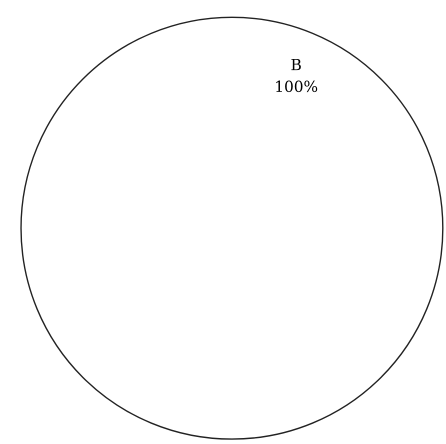  I want to click on slice-label: B, so click(296, 64).